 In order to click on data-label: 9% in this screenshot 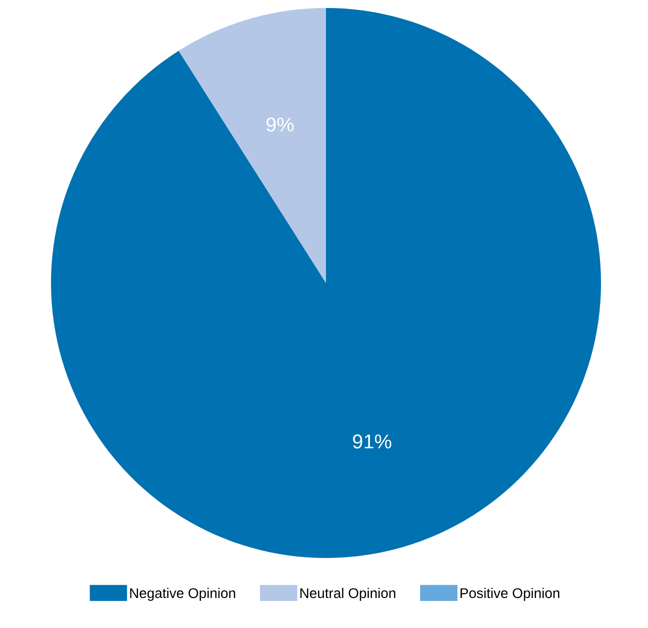, I will do `click(280, 125)`.